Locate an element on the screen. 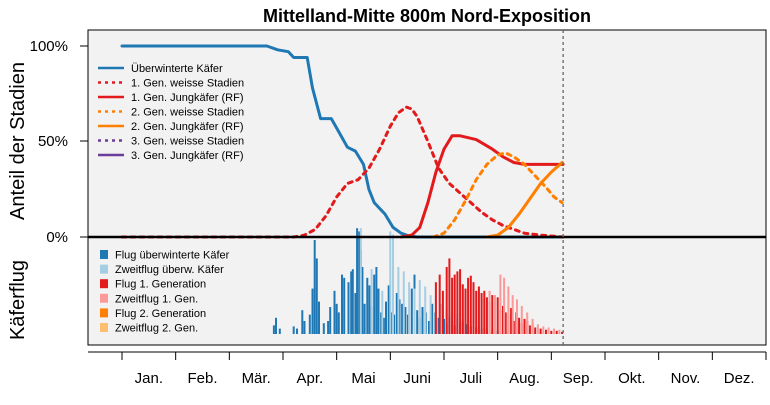  x-tick-label: Aug. is located at coordinates (524, 378).